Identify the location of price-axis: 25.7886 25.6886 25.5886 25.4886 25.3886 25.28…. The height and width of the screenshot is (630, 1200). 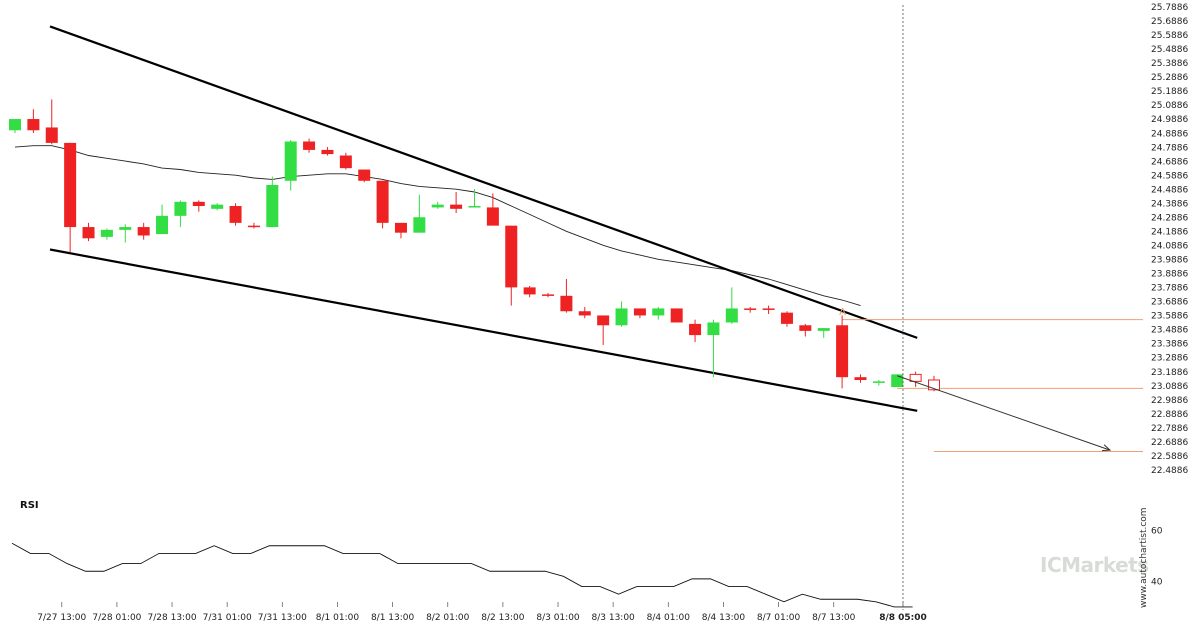
(1169, 239).